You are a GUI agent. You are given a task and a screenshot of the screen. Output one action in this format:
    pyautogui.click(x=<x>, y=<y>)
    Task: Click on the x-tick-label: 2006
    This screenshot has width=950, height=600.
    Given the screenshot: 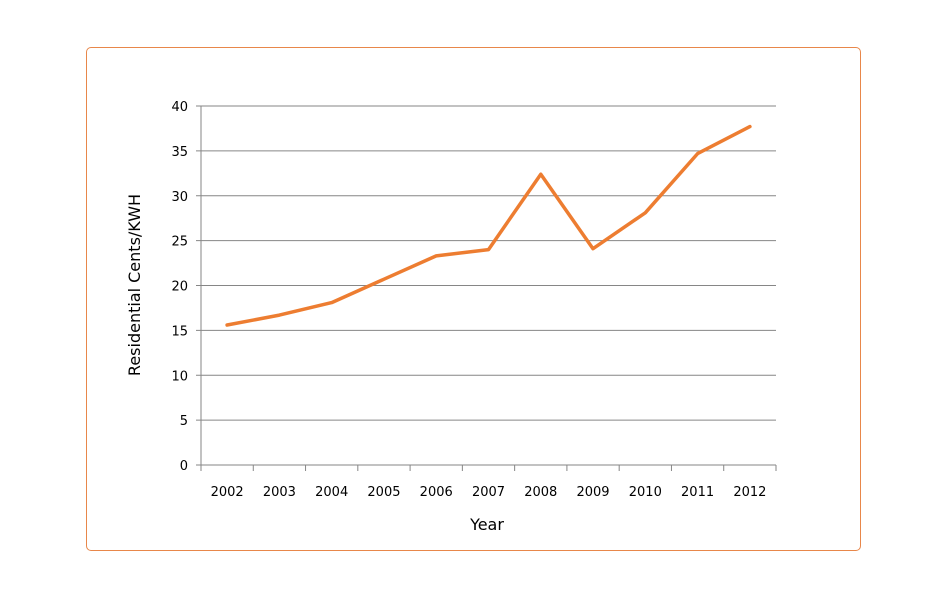 What is the action you would take?
    pyautogui.click(x=436, y=492)
    